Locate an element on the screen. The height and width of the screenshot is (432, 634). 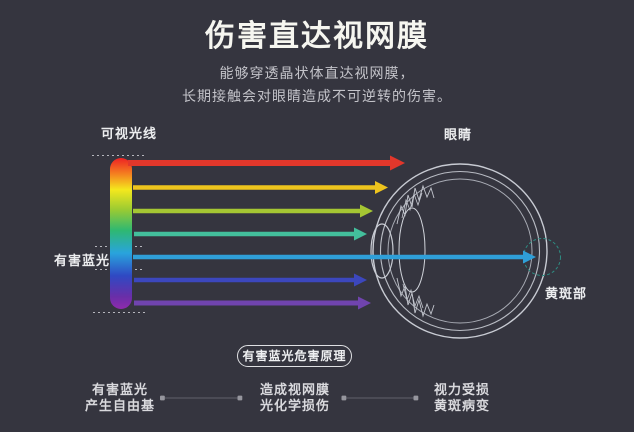
red-ray is located at coordinates (266, 163).